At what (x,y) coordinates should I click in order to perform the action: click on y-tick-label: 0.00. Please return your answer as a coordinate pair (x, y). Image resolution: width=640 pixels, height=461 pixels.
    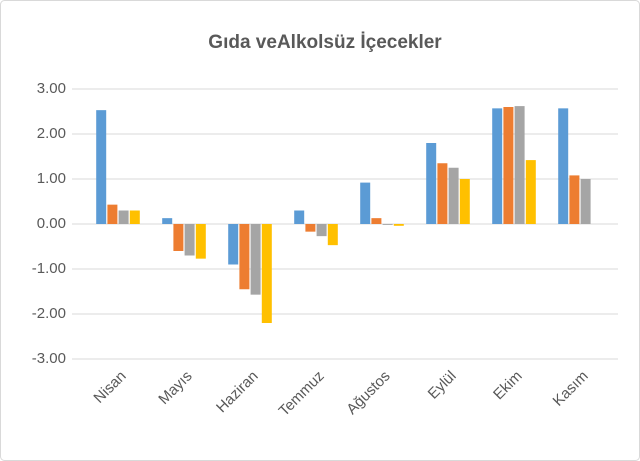
    Looking at the image, I should click on (51, 223).